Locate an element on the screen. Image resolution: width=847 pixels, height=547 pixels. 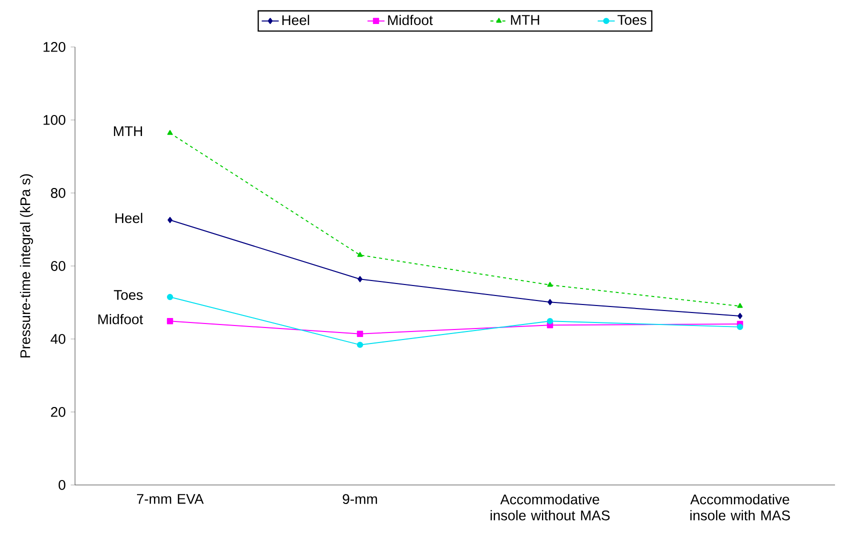
x-tick-label: 9-mm is located at coordinates (359, 499).